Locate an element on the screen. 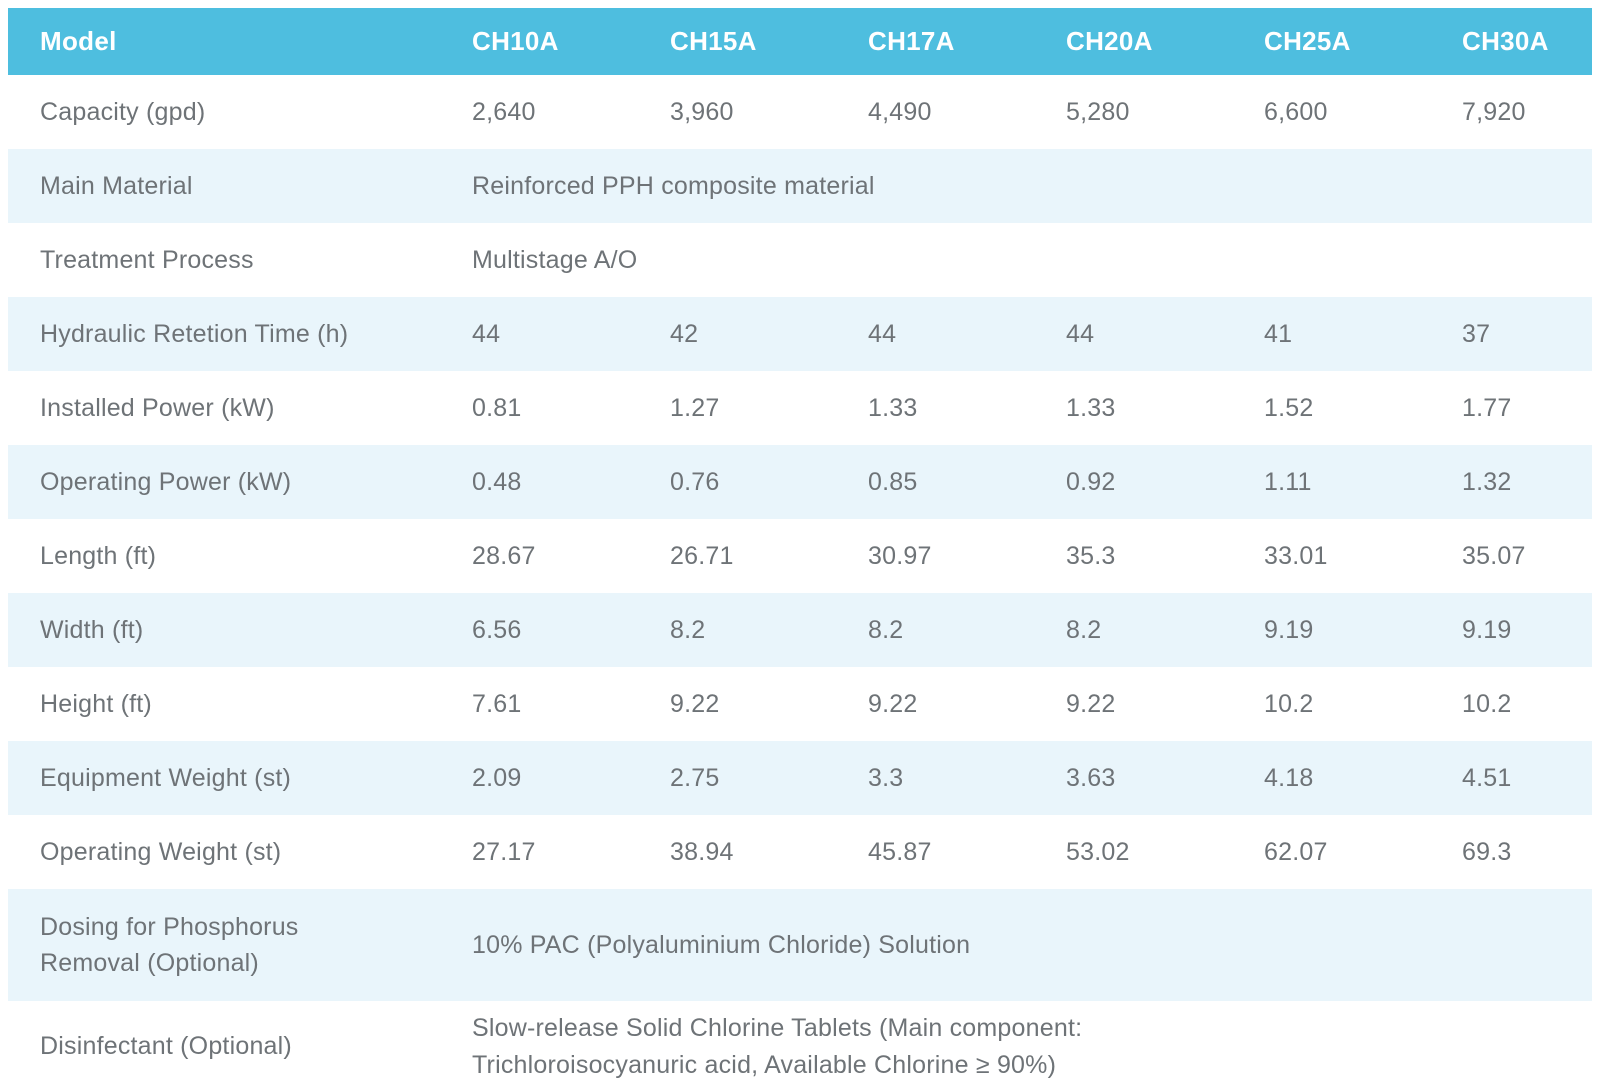 The image size is (1600, 1092). cell-value: 41 is located at coordinates (1278, 333).